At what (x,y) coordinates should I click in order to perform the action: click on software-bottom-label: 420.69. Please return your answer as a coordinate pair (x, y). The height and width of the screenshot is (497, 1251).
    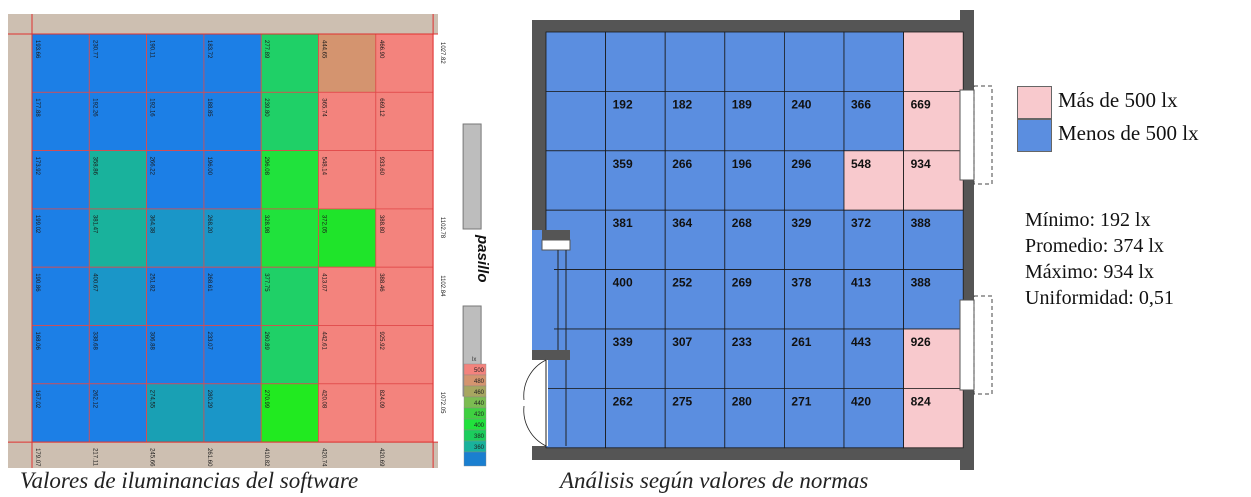
    Looking at the image, I should click on (381, 457).